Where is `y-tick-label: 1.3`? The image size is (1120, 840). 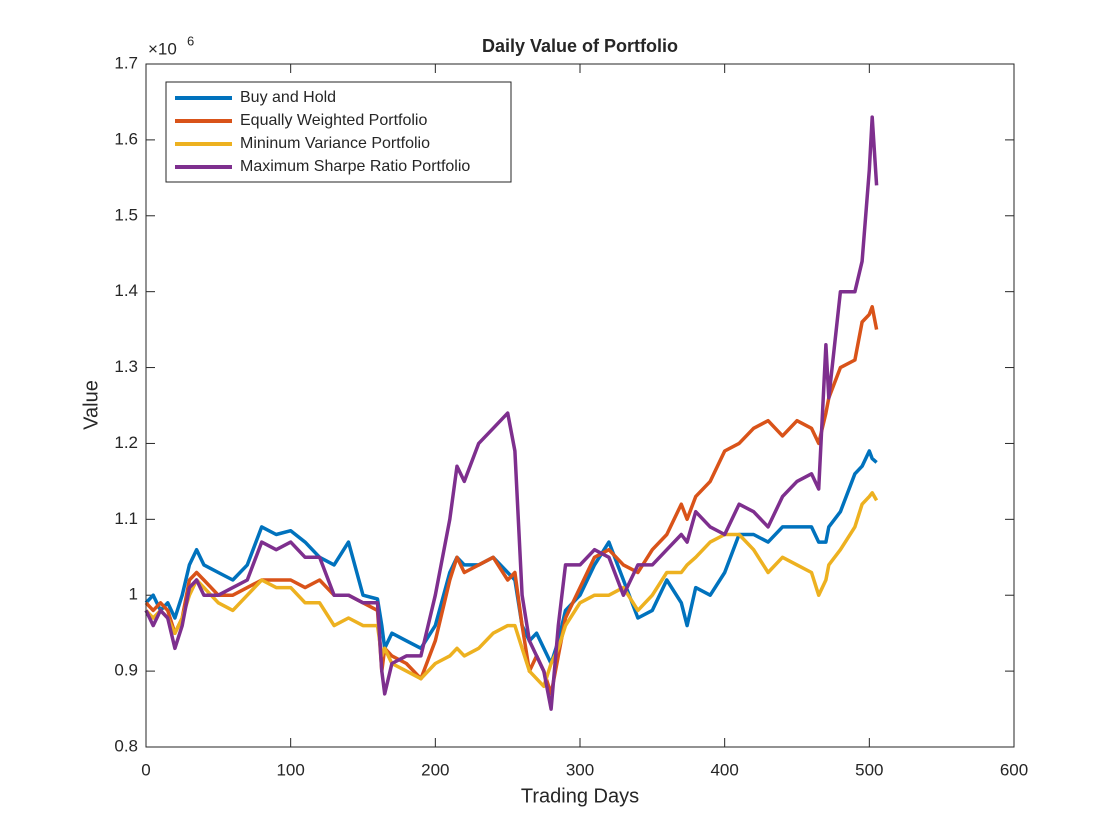
y-tick-label: 1.3 is located at coordinates (126, 366).